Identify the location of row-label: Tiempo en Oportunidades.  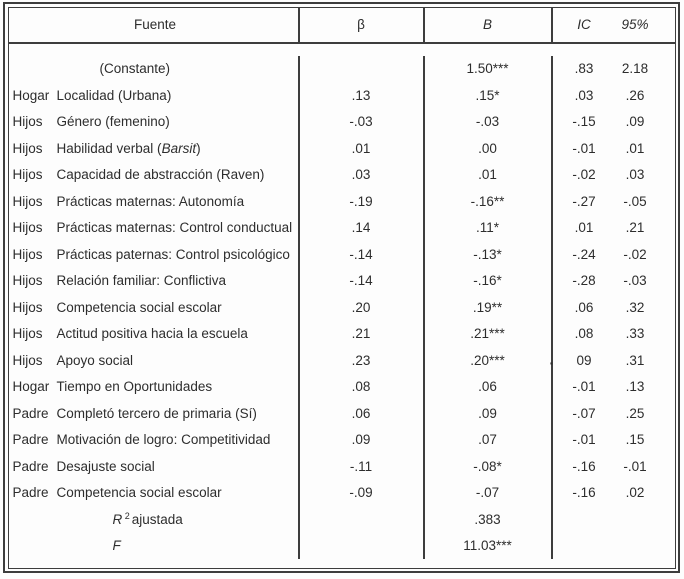
(135, 386).